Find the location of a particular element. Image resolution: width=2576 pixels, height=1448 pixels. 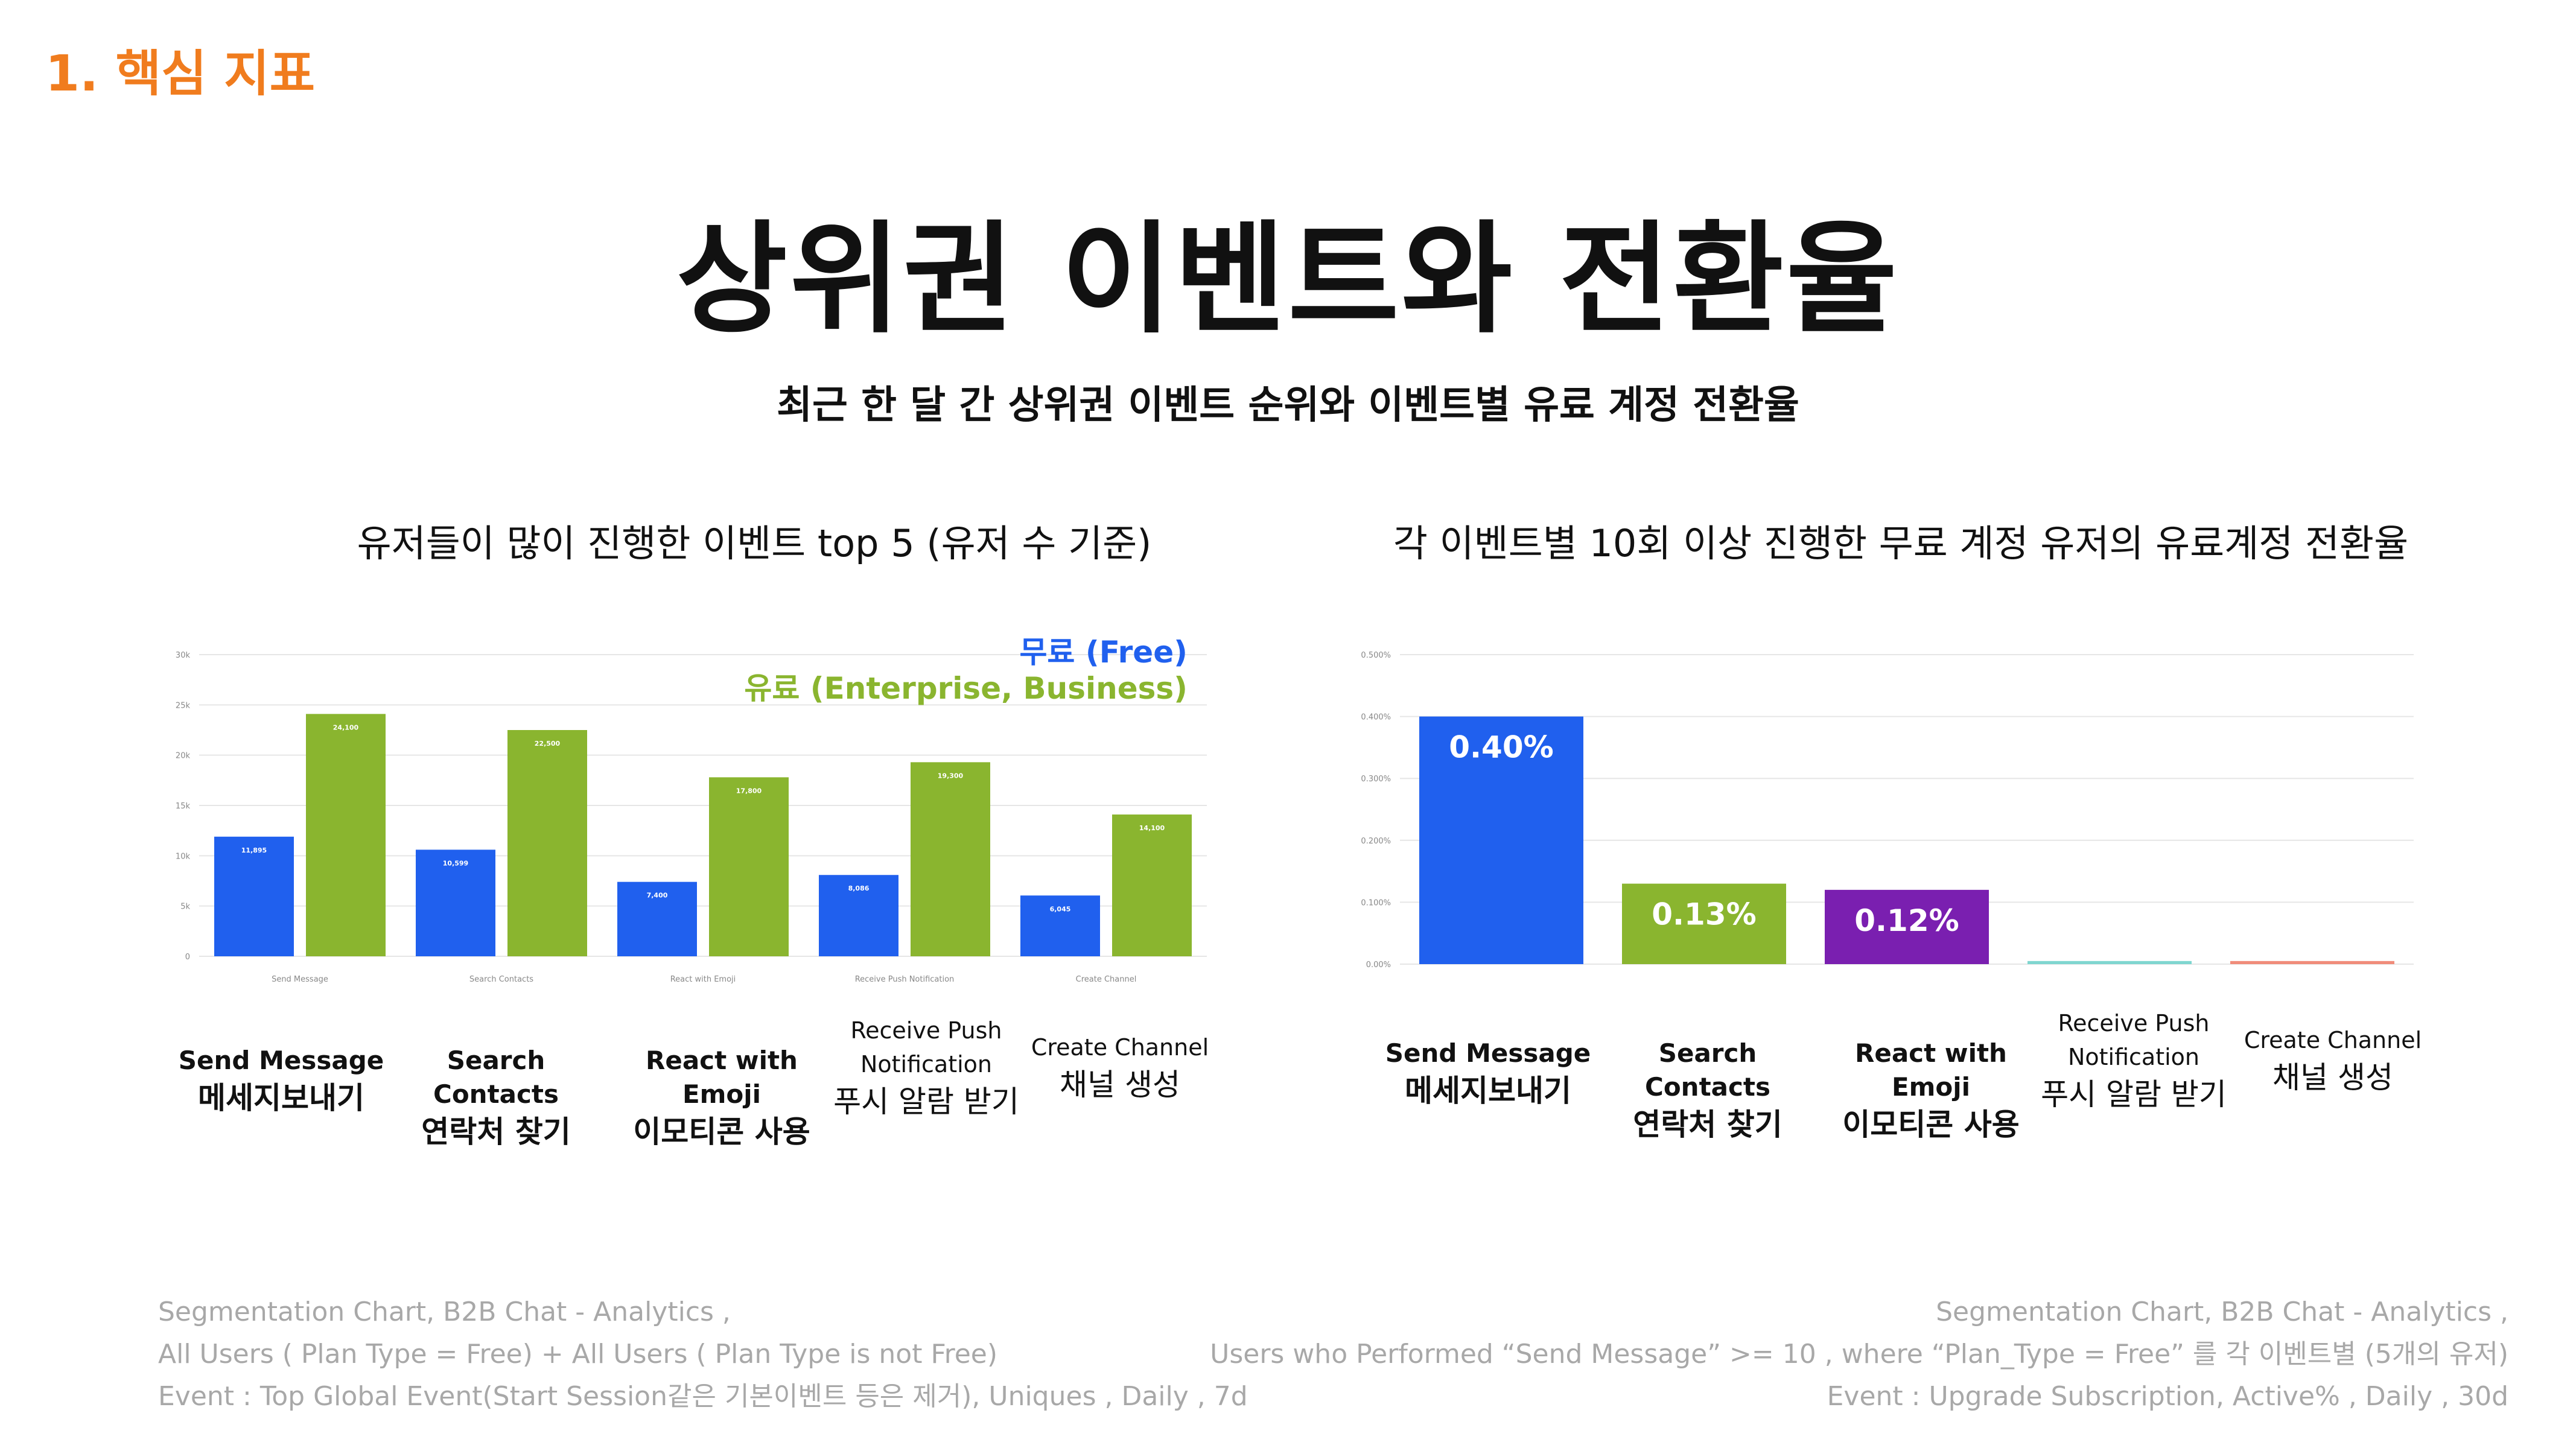

legend-paid: 유료 (Enterprise, Business) is located at coordinates (966, 689).